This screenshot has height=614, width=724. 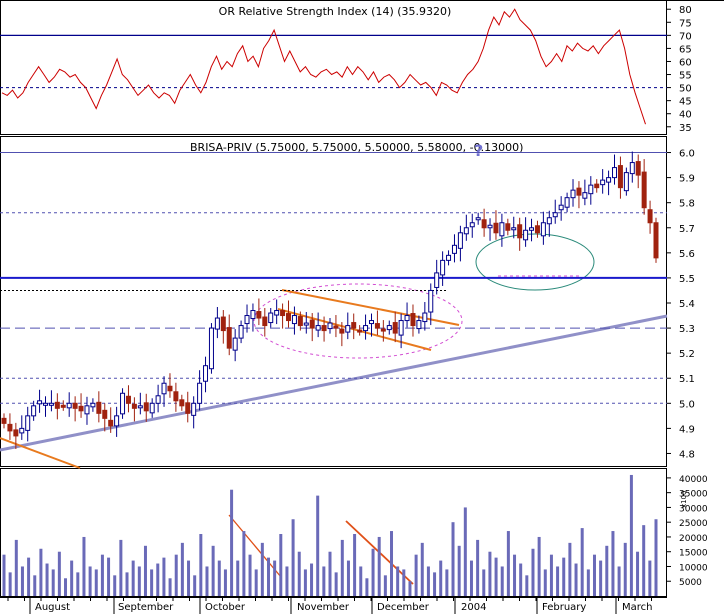 What do you see at coordinates (687, 204) in the screenshot?
I see `price-tick-label: 5.8` at bounding box center [687, 204].